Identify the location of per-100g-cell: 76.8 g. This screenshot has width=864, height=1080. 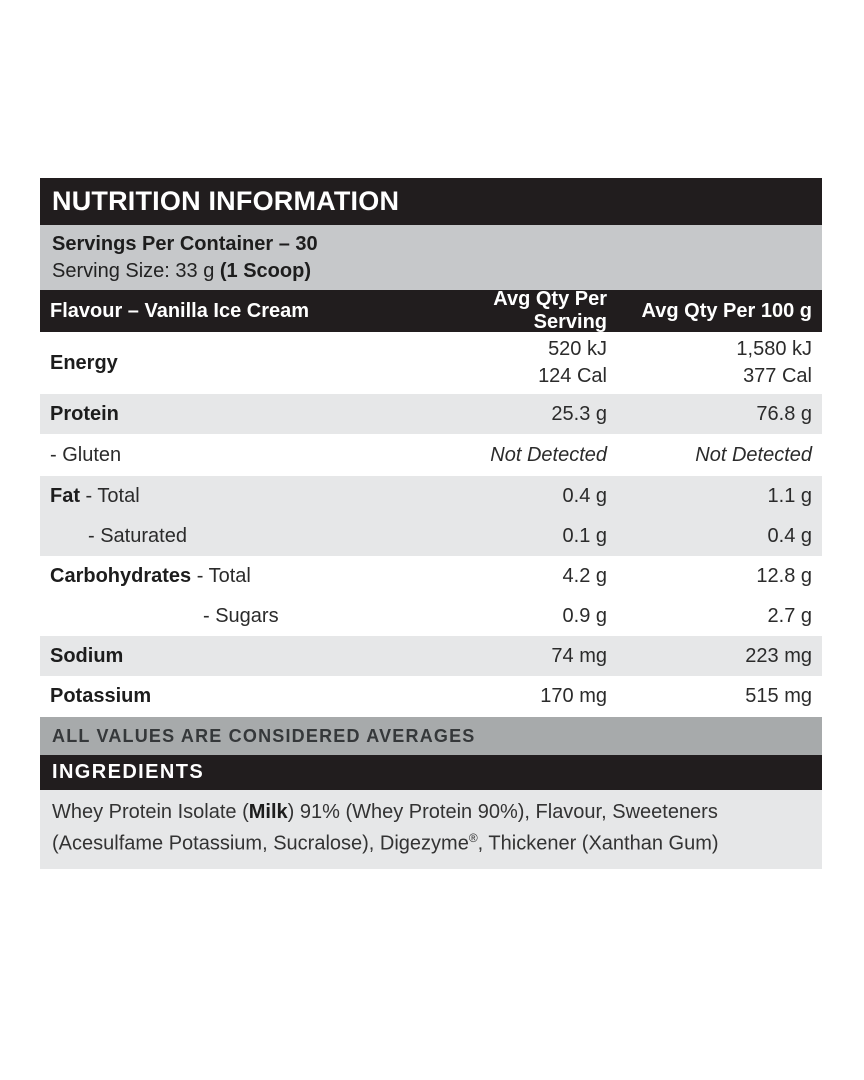
(784, 413).